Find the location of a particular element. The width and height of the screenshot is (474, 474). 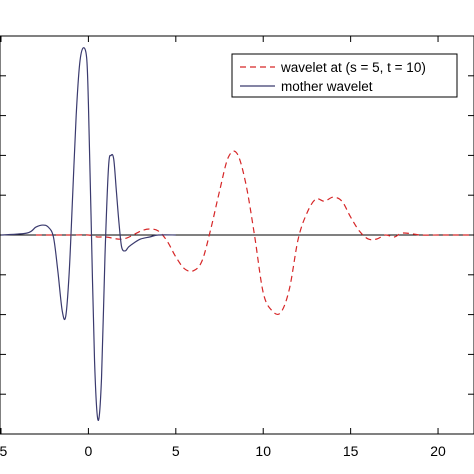

x-tick-label: -5 is located at coordinates (3, 451).